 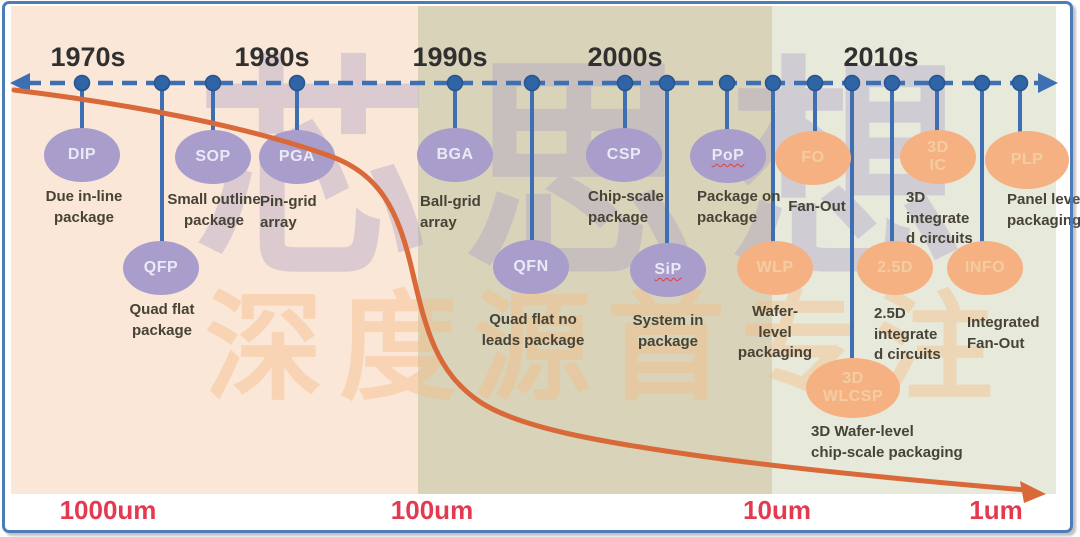 I want to click on node-name-pop: Package on package, so click(x=738, y=207).